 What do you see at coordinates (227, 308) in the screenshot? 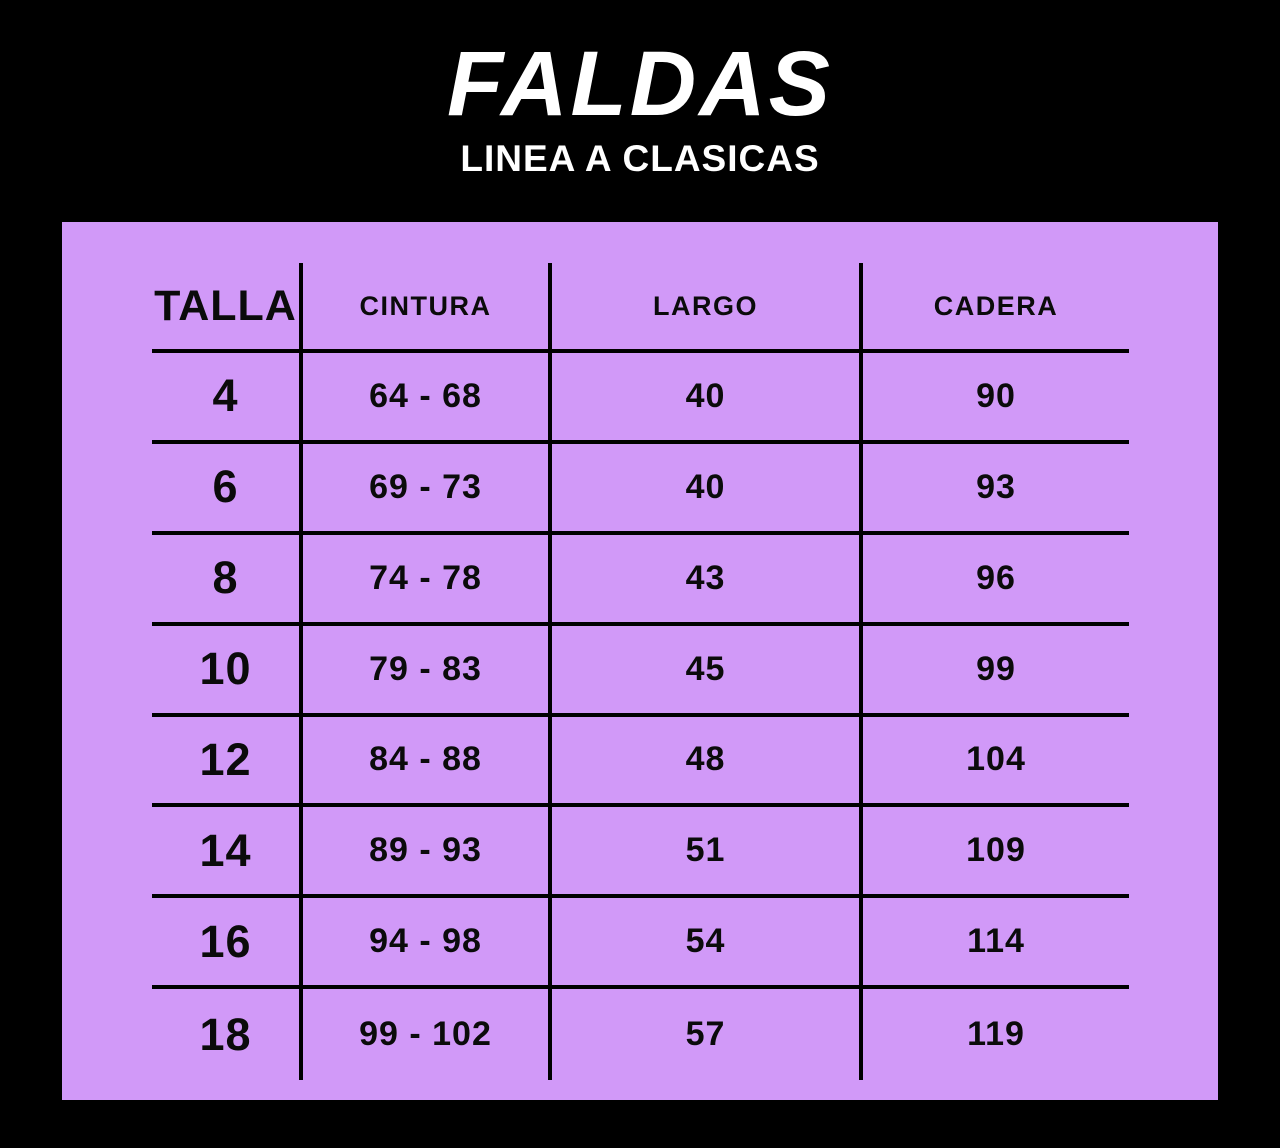
I see `column-header-talla: TALLA` at bounding box center [227, 308].